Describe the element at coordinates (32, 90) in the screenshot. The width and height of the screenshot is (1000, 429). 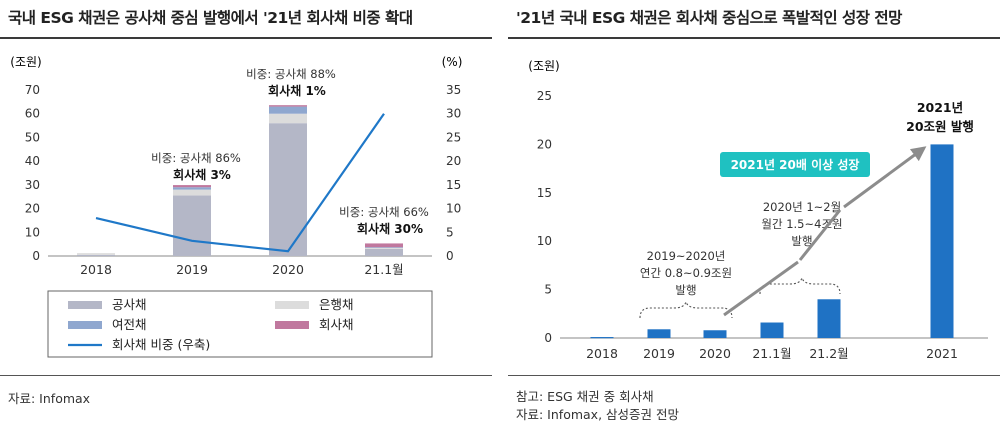
I see `left-y-tick-label: 70` at that location.